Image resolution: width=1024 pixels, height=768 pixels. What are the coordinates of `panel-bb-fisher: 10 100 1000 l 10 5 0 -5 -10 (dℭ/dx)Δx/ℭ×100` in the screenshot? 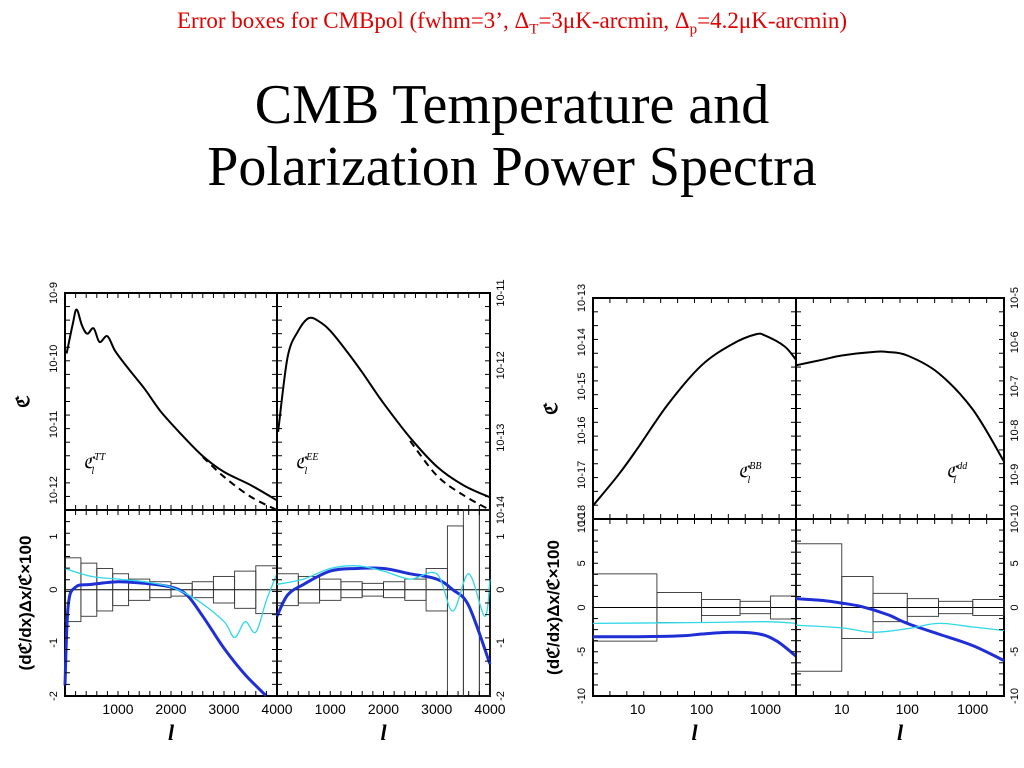 It's located at (670, 629).